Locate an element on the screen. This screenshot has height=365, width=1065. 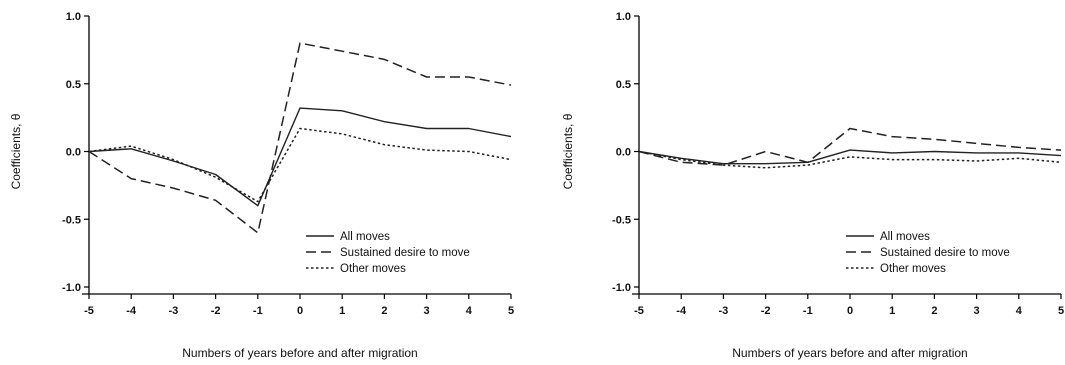
chart2-x-tick-label: 3 is located at coordinates (977, 311).